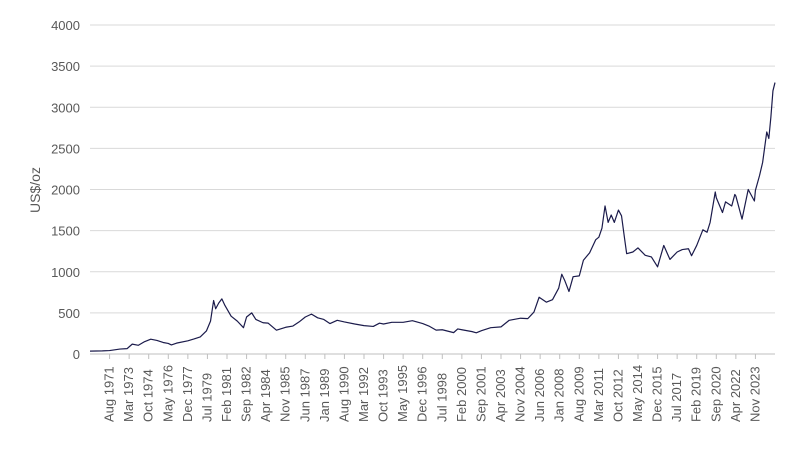 The width and height of the screenshot is (800, 450). What do you see at coordinates (65, 231) in the screenshot?
I see `y-tick-label: 1500` at bounding box center [65, 231].